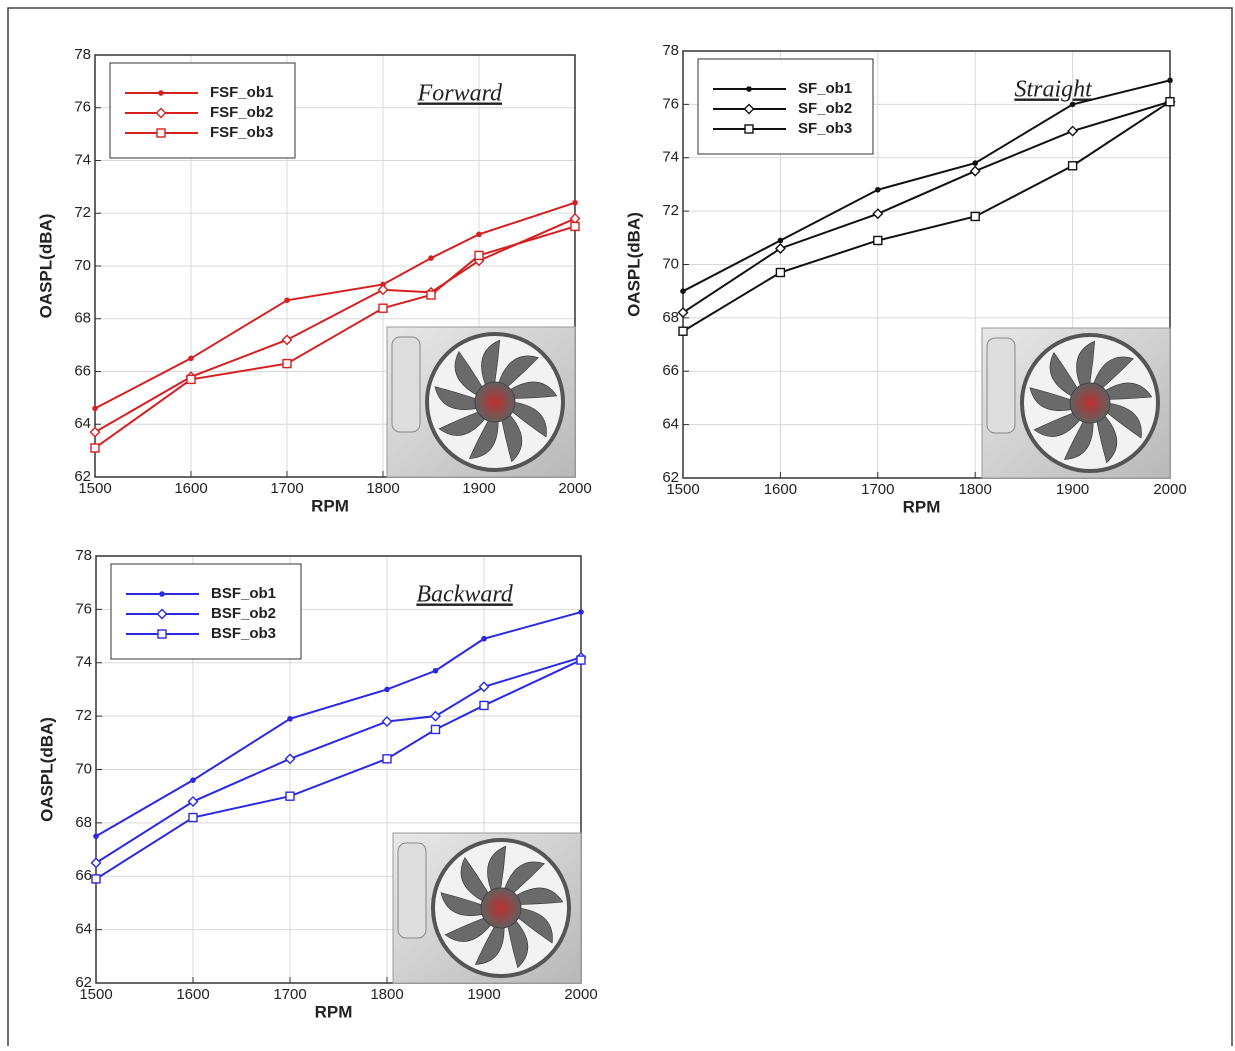  What do you see at coordinates (83, 875) in the screenshot?
I see `y-tick-label: 66` at bounding box center [83, 875].